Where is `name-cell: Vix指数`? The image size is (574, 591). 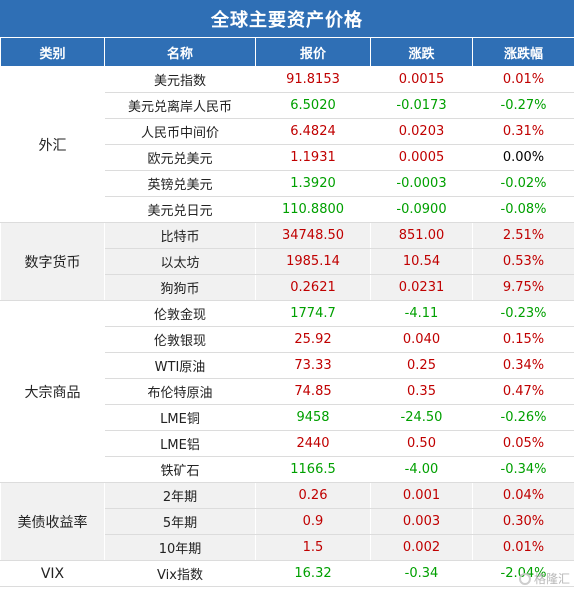
name-cell: Vix指数 is located at coordinates (180, 573).